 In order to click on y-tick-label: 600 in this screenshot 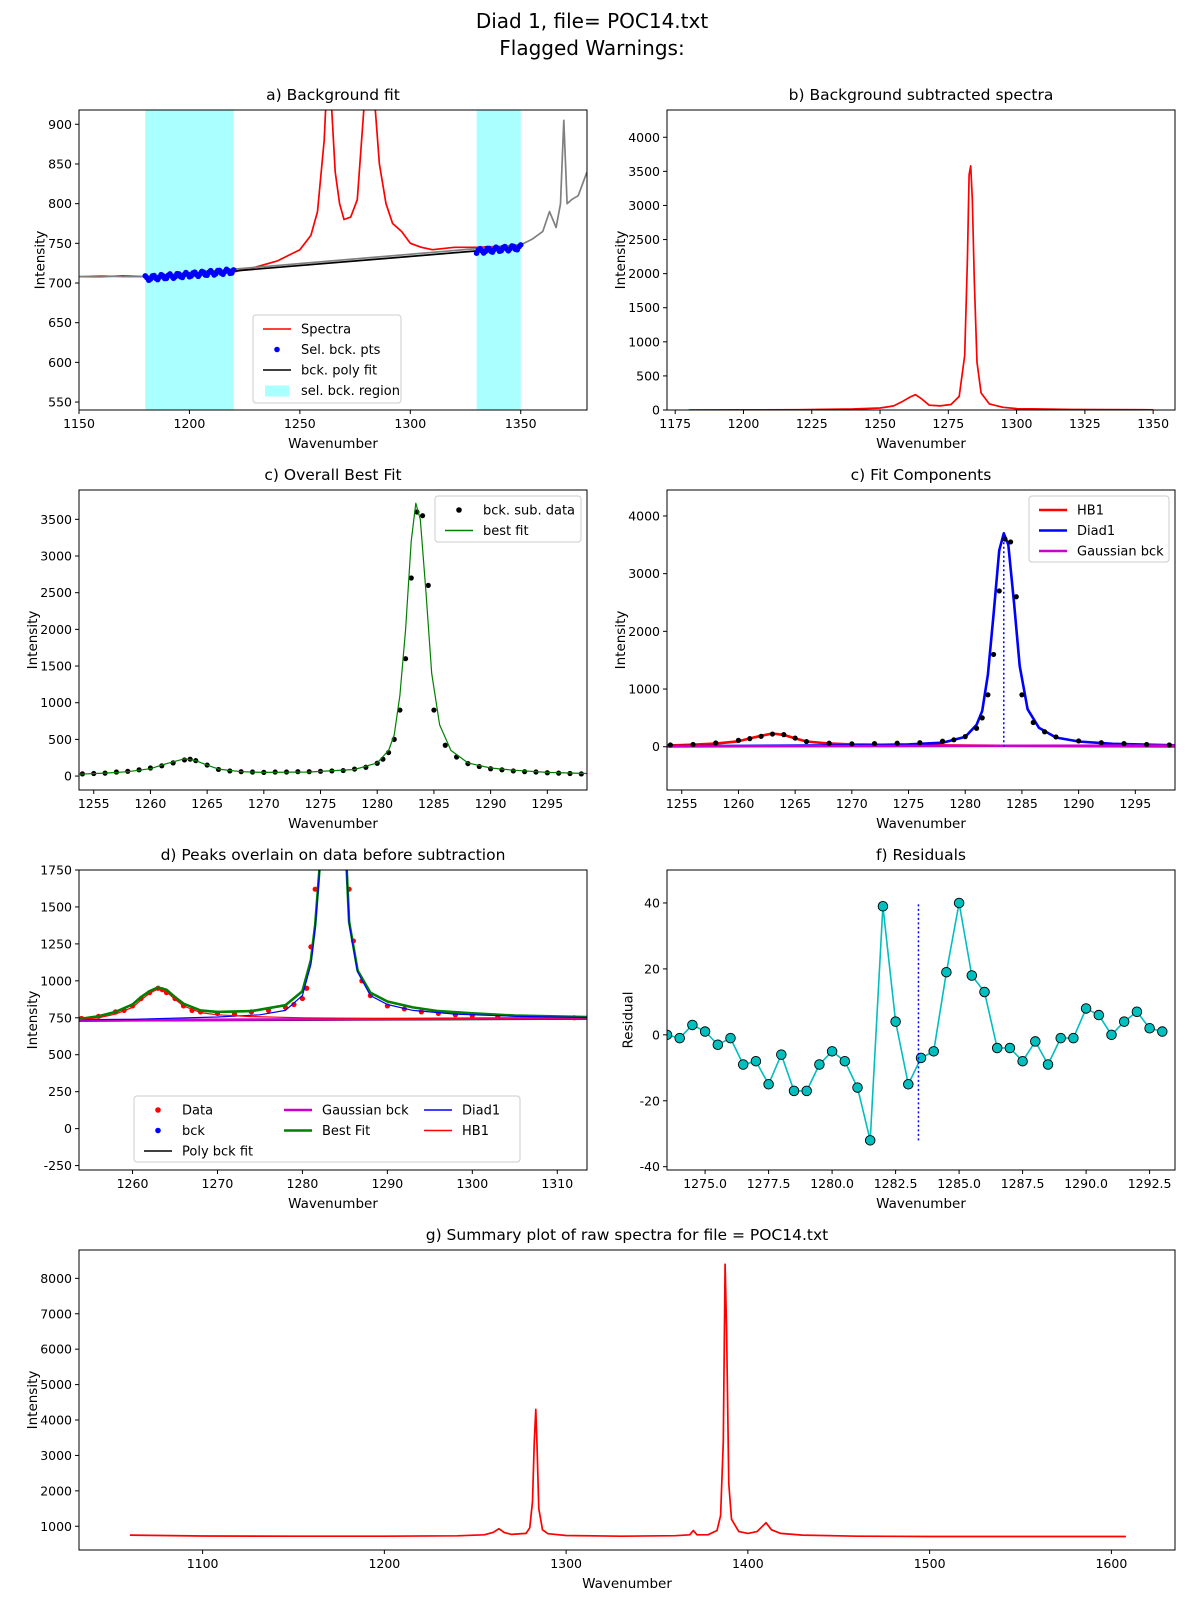, I will do `click(60, 362)`.